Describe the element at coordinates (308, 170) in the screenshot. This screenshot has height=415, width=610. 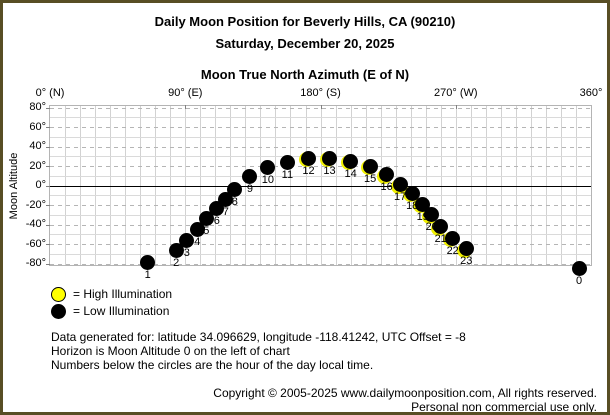
I see `hour-label: 12` at that location.